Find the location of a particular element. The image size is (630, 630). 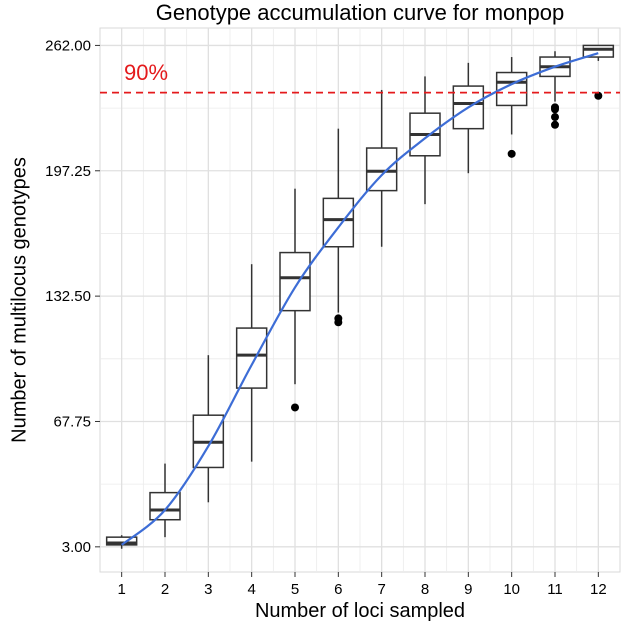

x-tick-label: 2 is located at coordinates (165, 589).